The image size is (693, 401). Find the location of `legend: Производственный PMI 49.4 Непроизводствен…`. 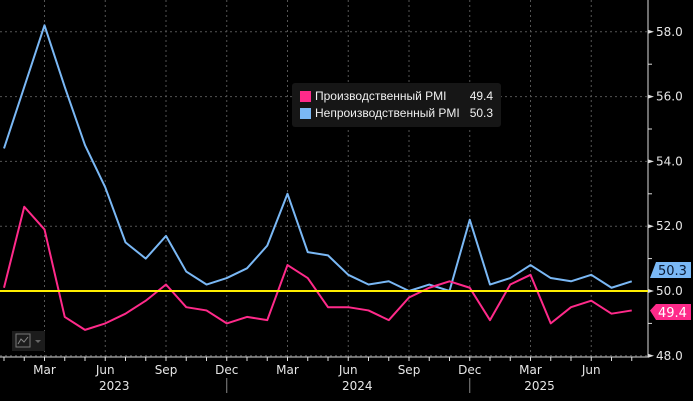

legend: Производственный PMI 49.4 Непроизводствен… is located at coordinates (397, 105).